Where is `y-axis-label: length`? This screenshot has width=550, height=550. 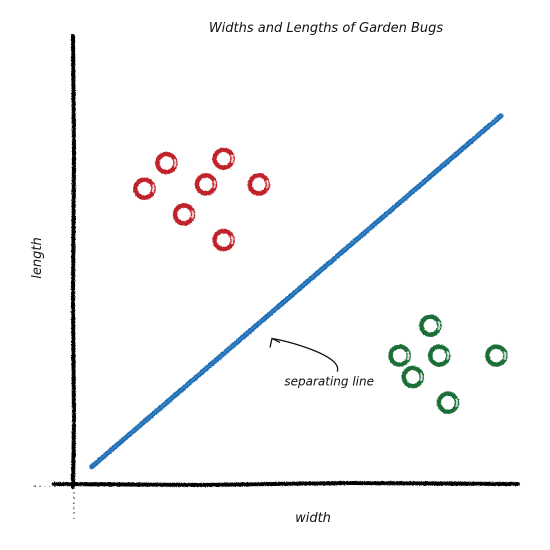 y-axis-label: length is located at coordinates (37, 257).